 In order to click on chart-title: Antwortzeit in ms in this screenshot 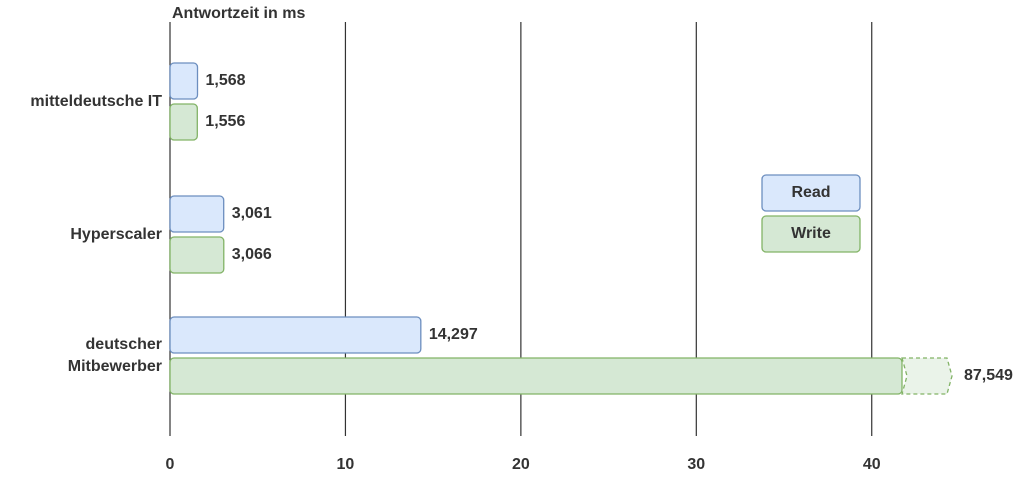, I will do `click(238, 13)`.